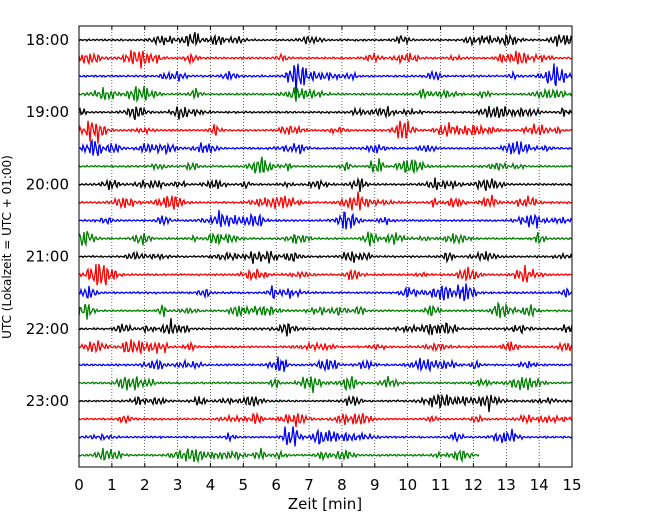 This screenshot has height=520, width=650. I want to click on x-tick-label: 12, so click(473, 485).